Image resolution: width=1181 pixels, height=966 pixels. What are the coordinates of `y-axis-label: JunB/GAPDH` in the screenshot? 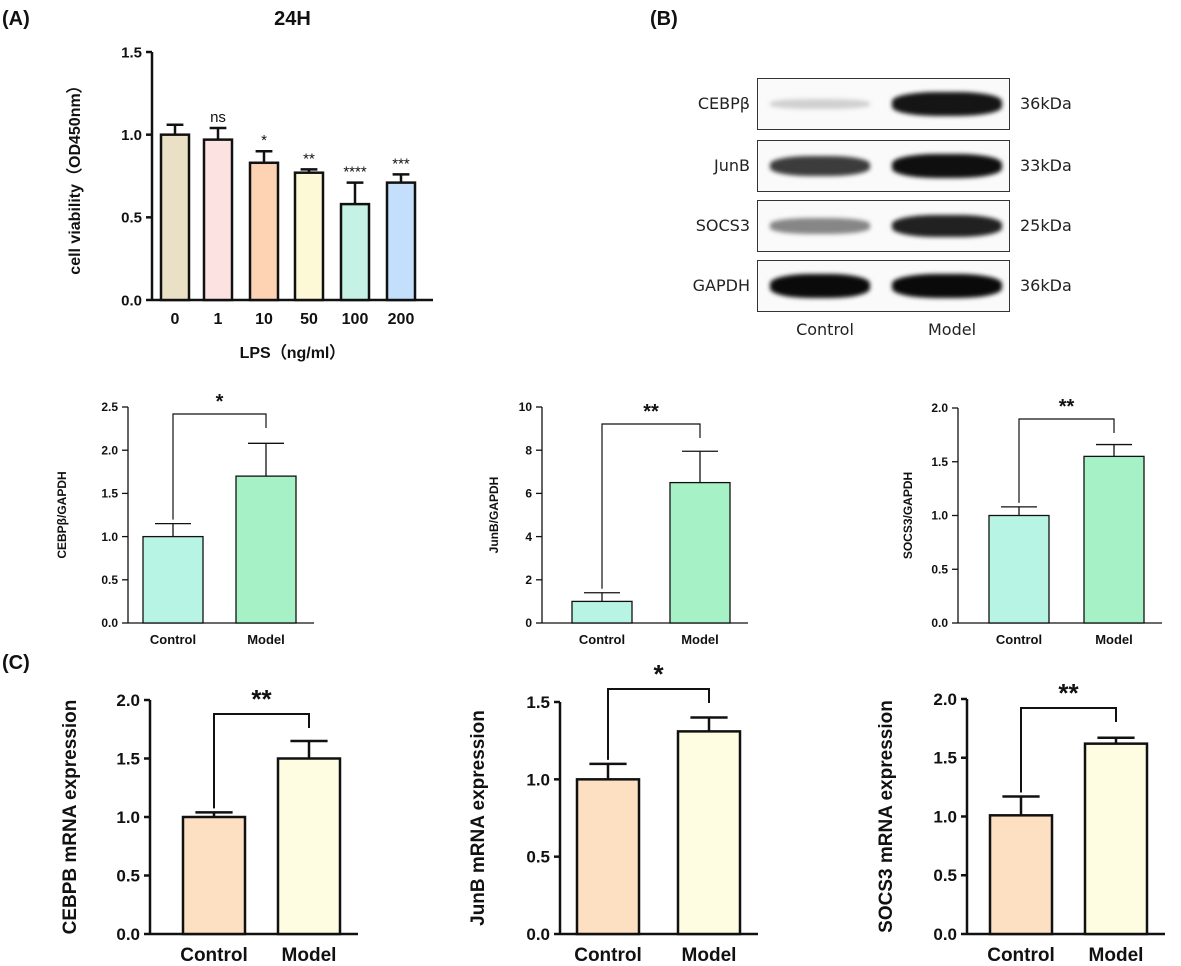 It's located at (494, 515).